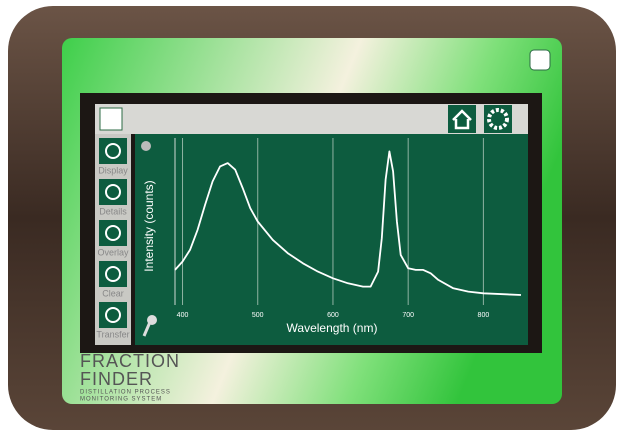 The image size is (624, 441). Describe the element at coordinates (462, 119) in the screenshot. I see `home-icon` at that location.